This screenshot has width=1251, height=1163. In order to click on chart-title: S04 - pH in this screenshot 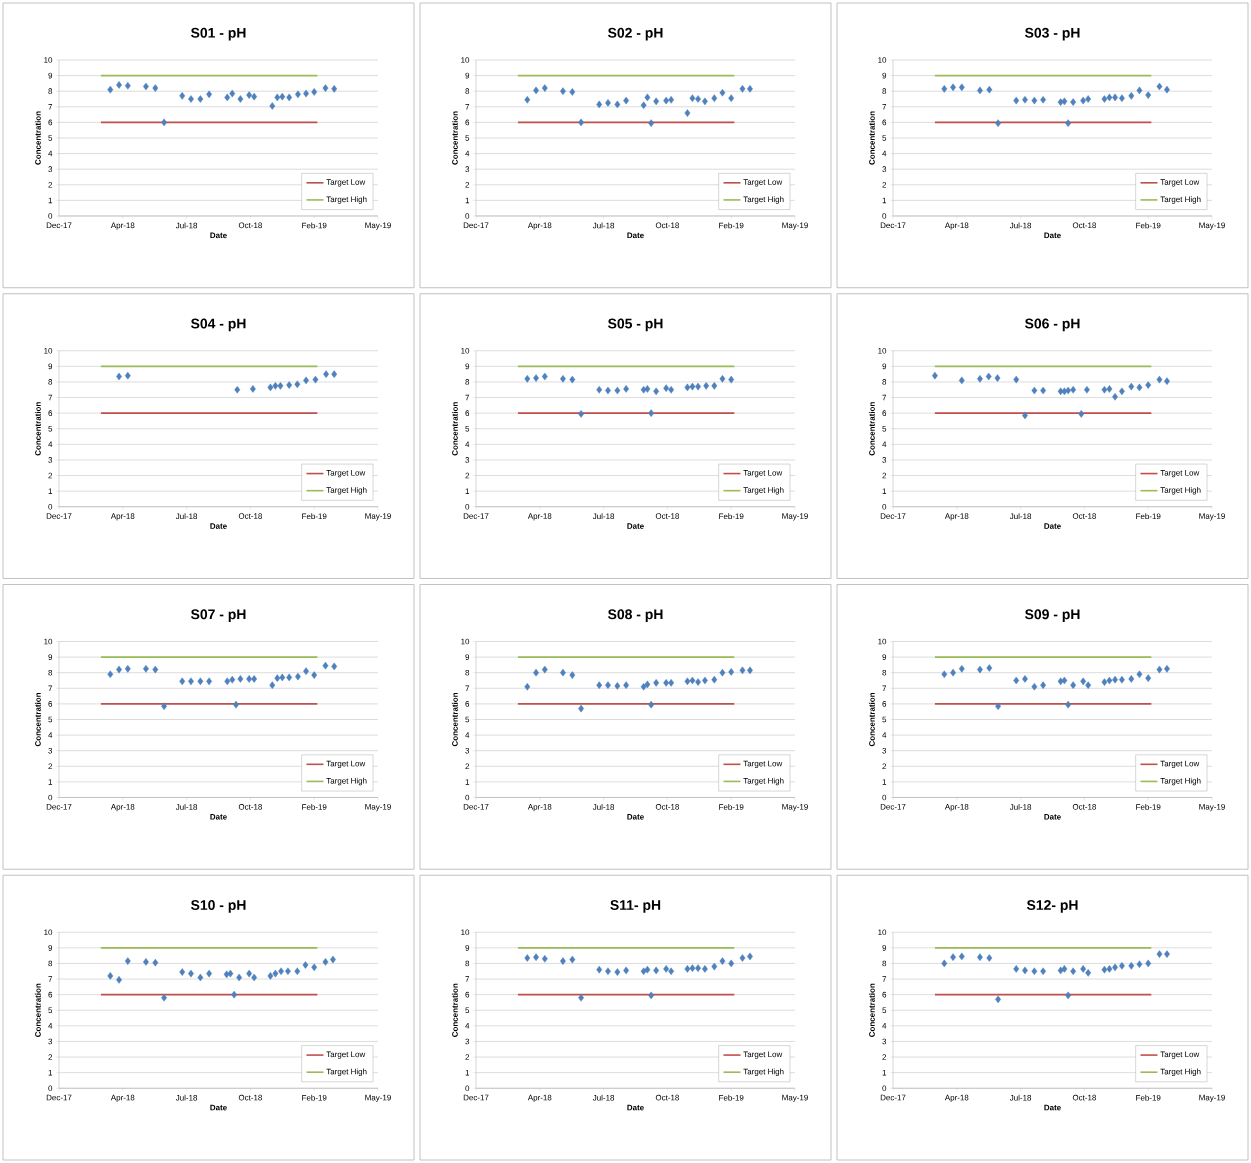, I will do `click(218, 325)`.